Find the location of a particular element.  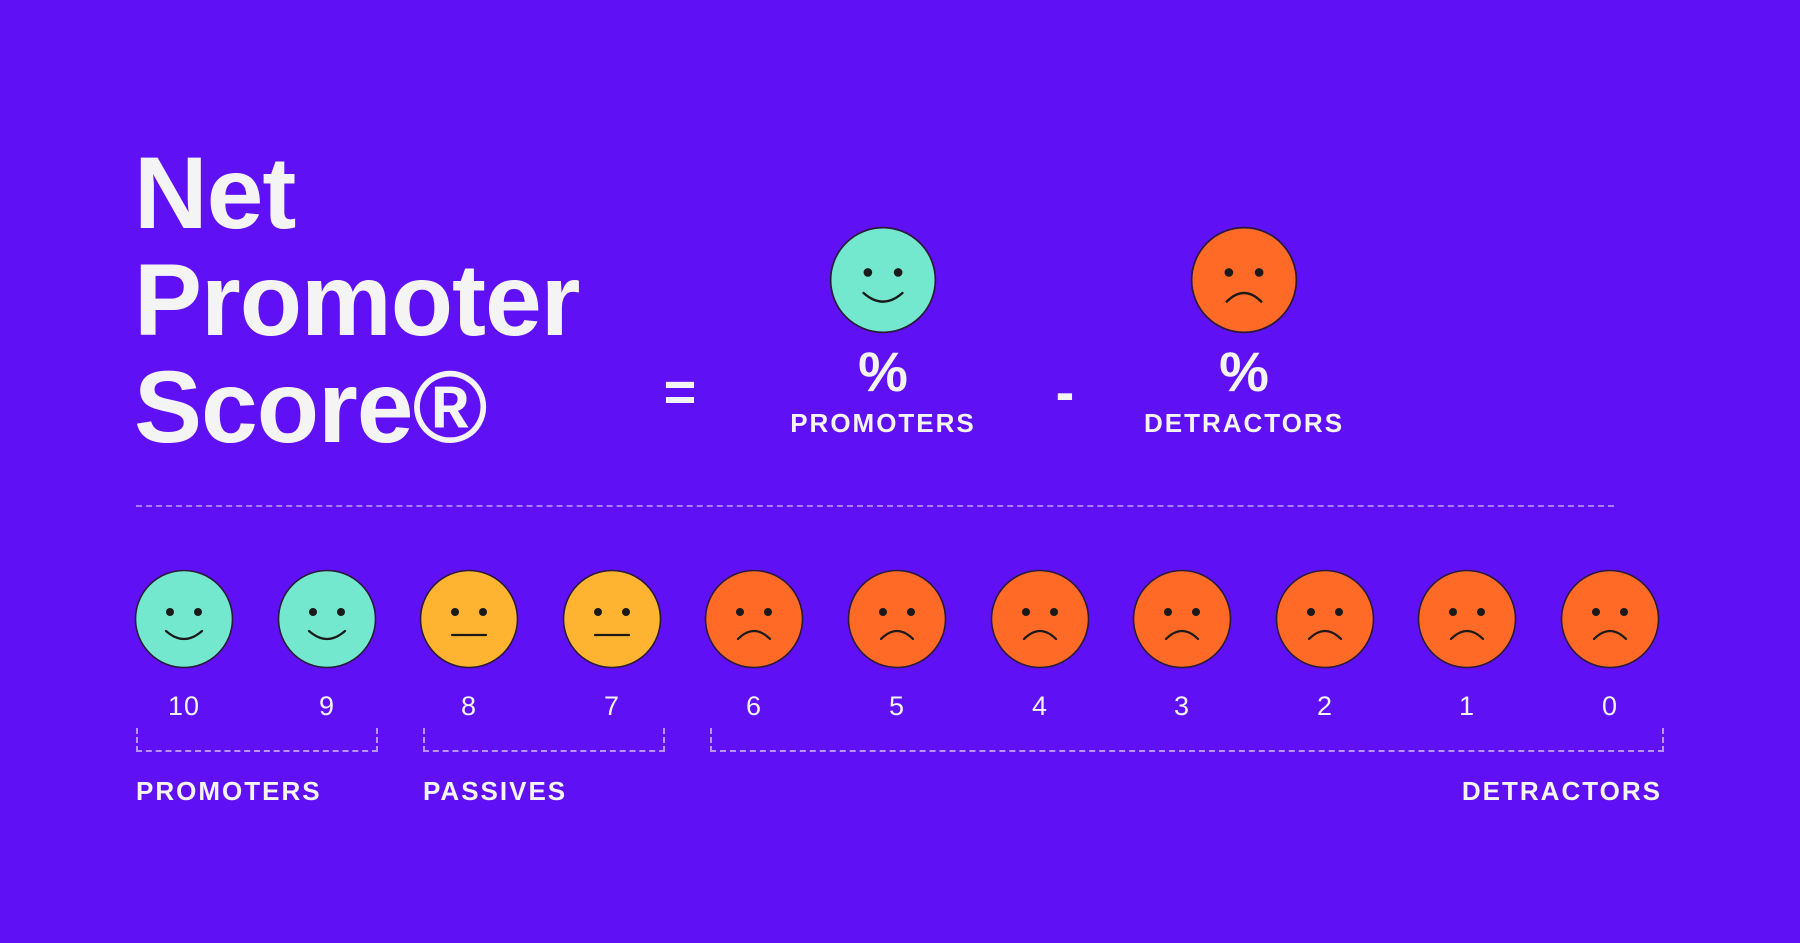

title-line-2: Promoter is located at coordinates (357, 300).